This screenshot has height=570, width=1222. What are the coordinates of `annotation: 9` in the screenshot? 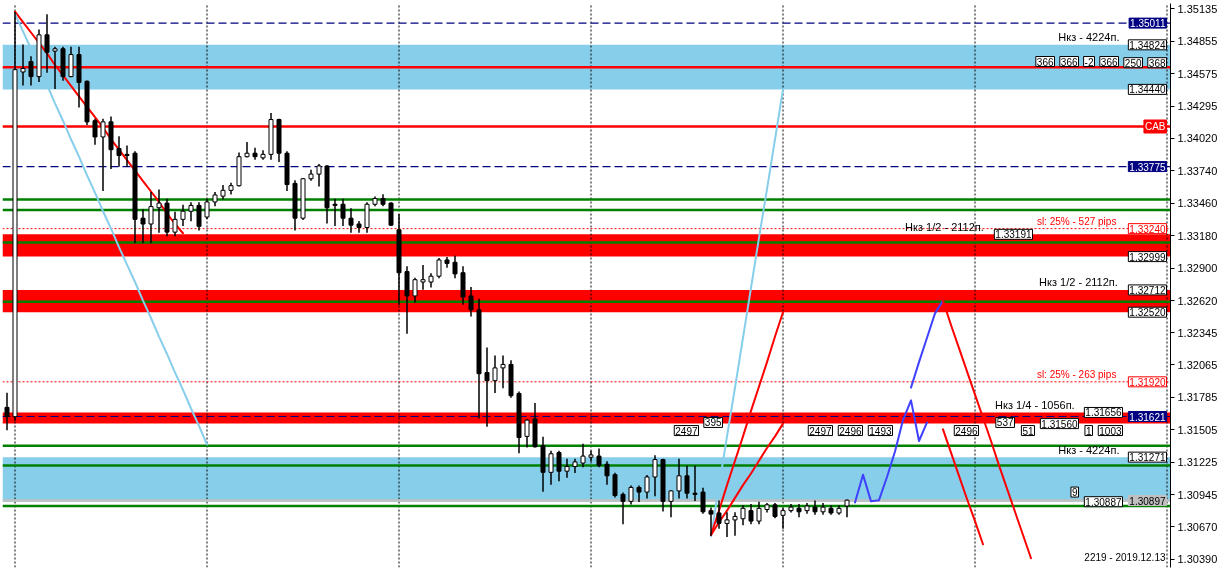 It's located at (1074, 493).